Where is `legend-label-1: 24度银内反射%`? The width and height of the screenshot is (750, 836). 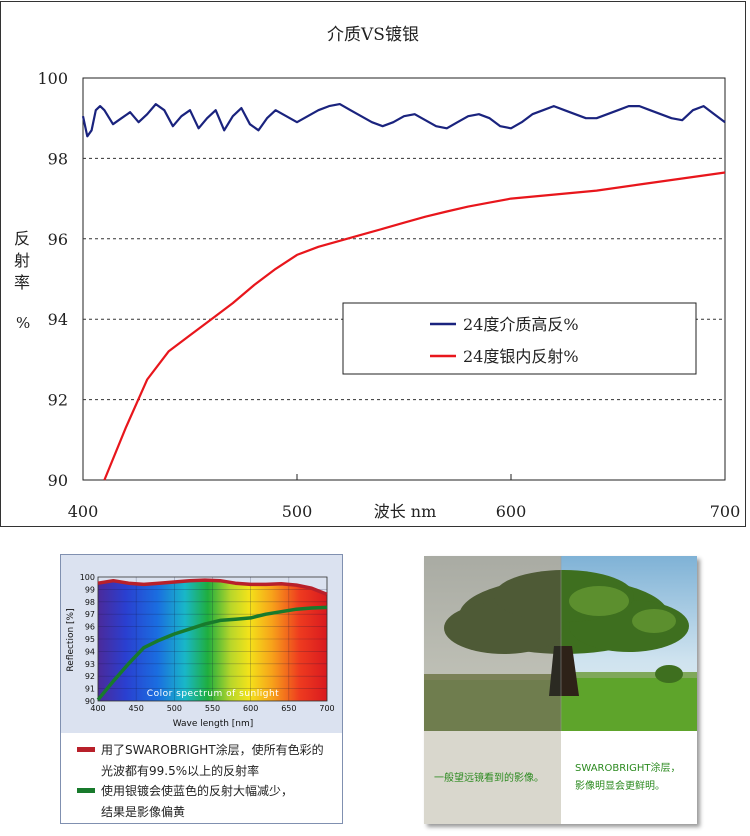
legend-label-1: 24度银内反射% is located at coordinates (521, 356).